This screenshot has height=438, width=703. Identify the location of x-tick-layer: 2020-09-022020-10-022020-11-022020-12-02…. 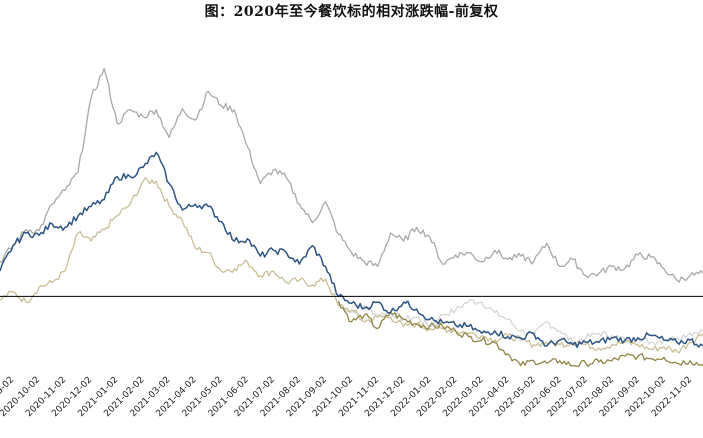
(347, 397).